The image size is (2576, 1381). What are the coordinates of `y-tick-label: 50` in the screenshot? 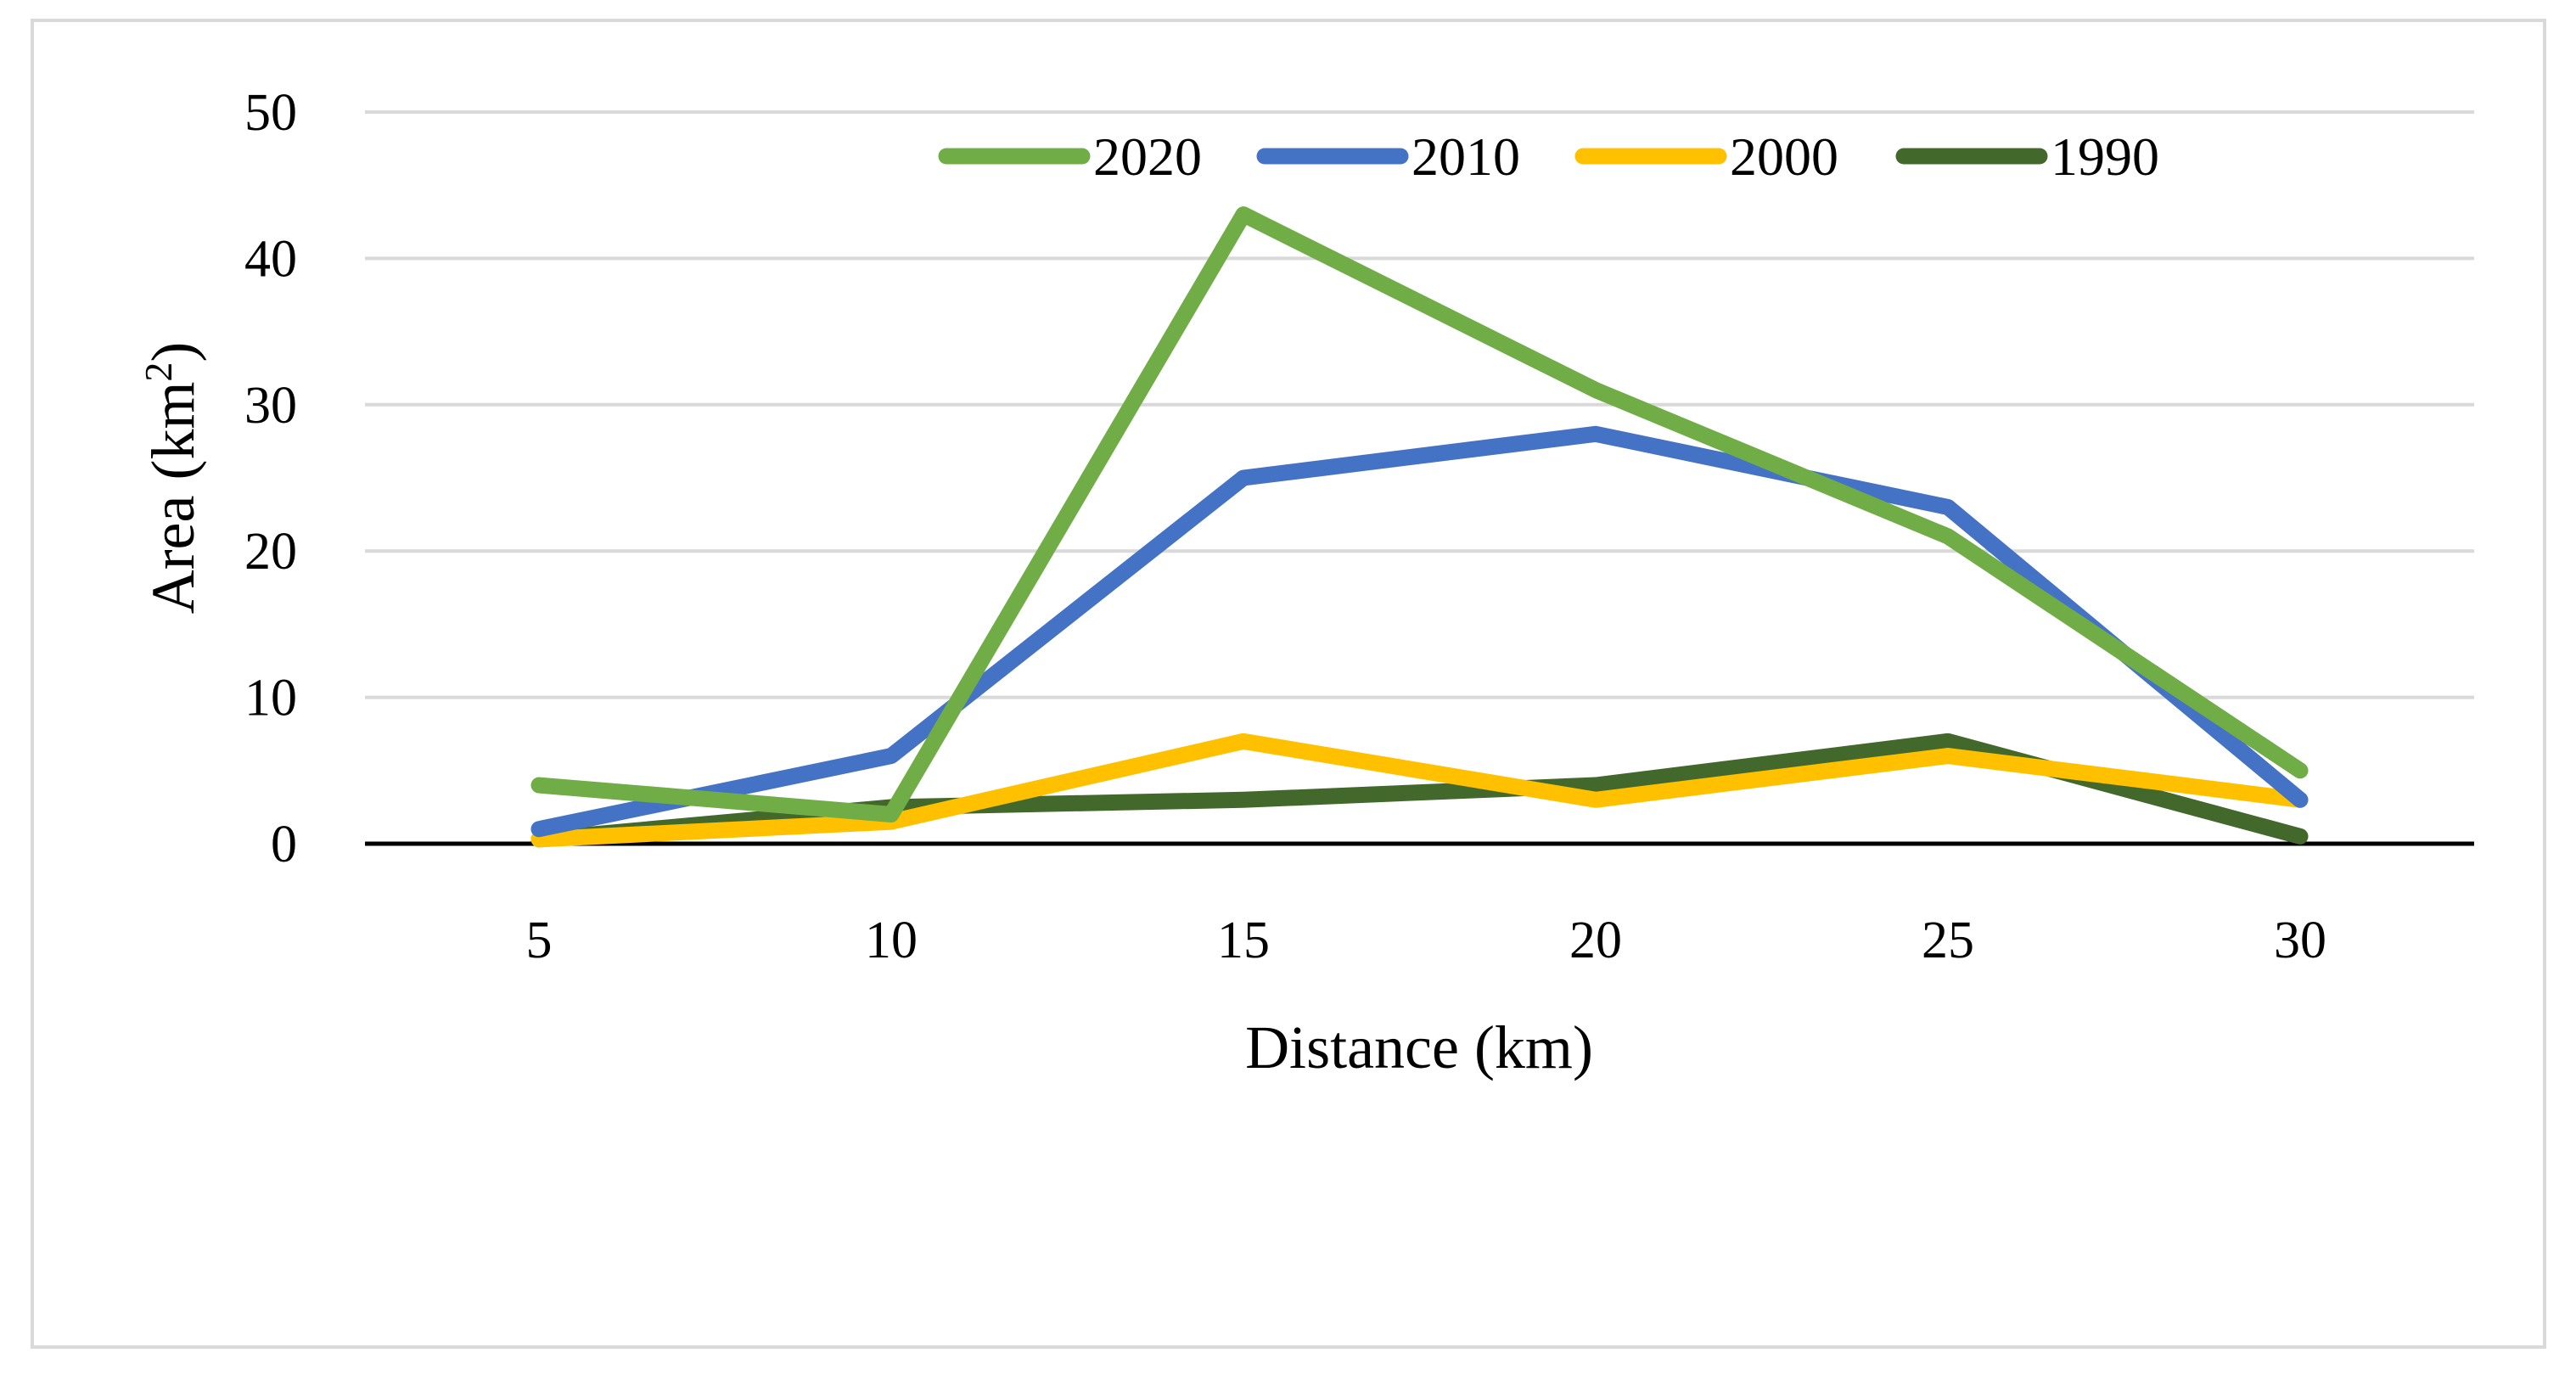 It's located at (270, 113).